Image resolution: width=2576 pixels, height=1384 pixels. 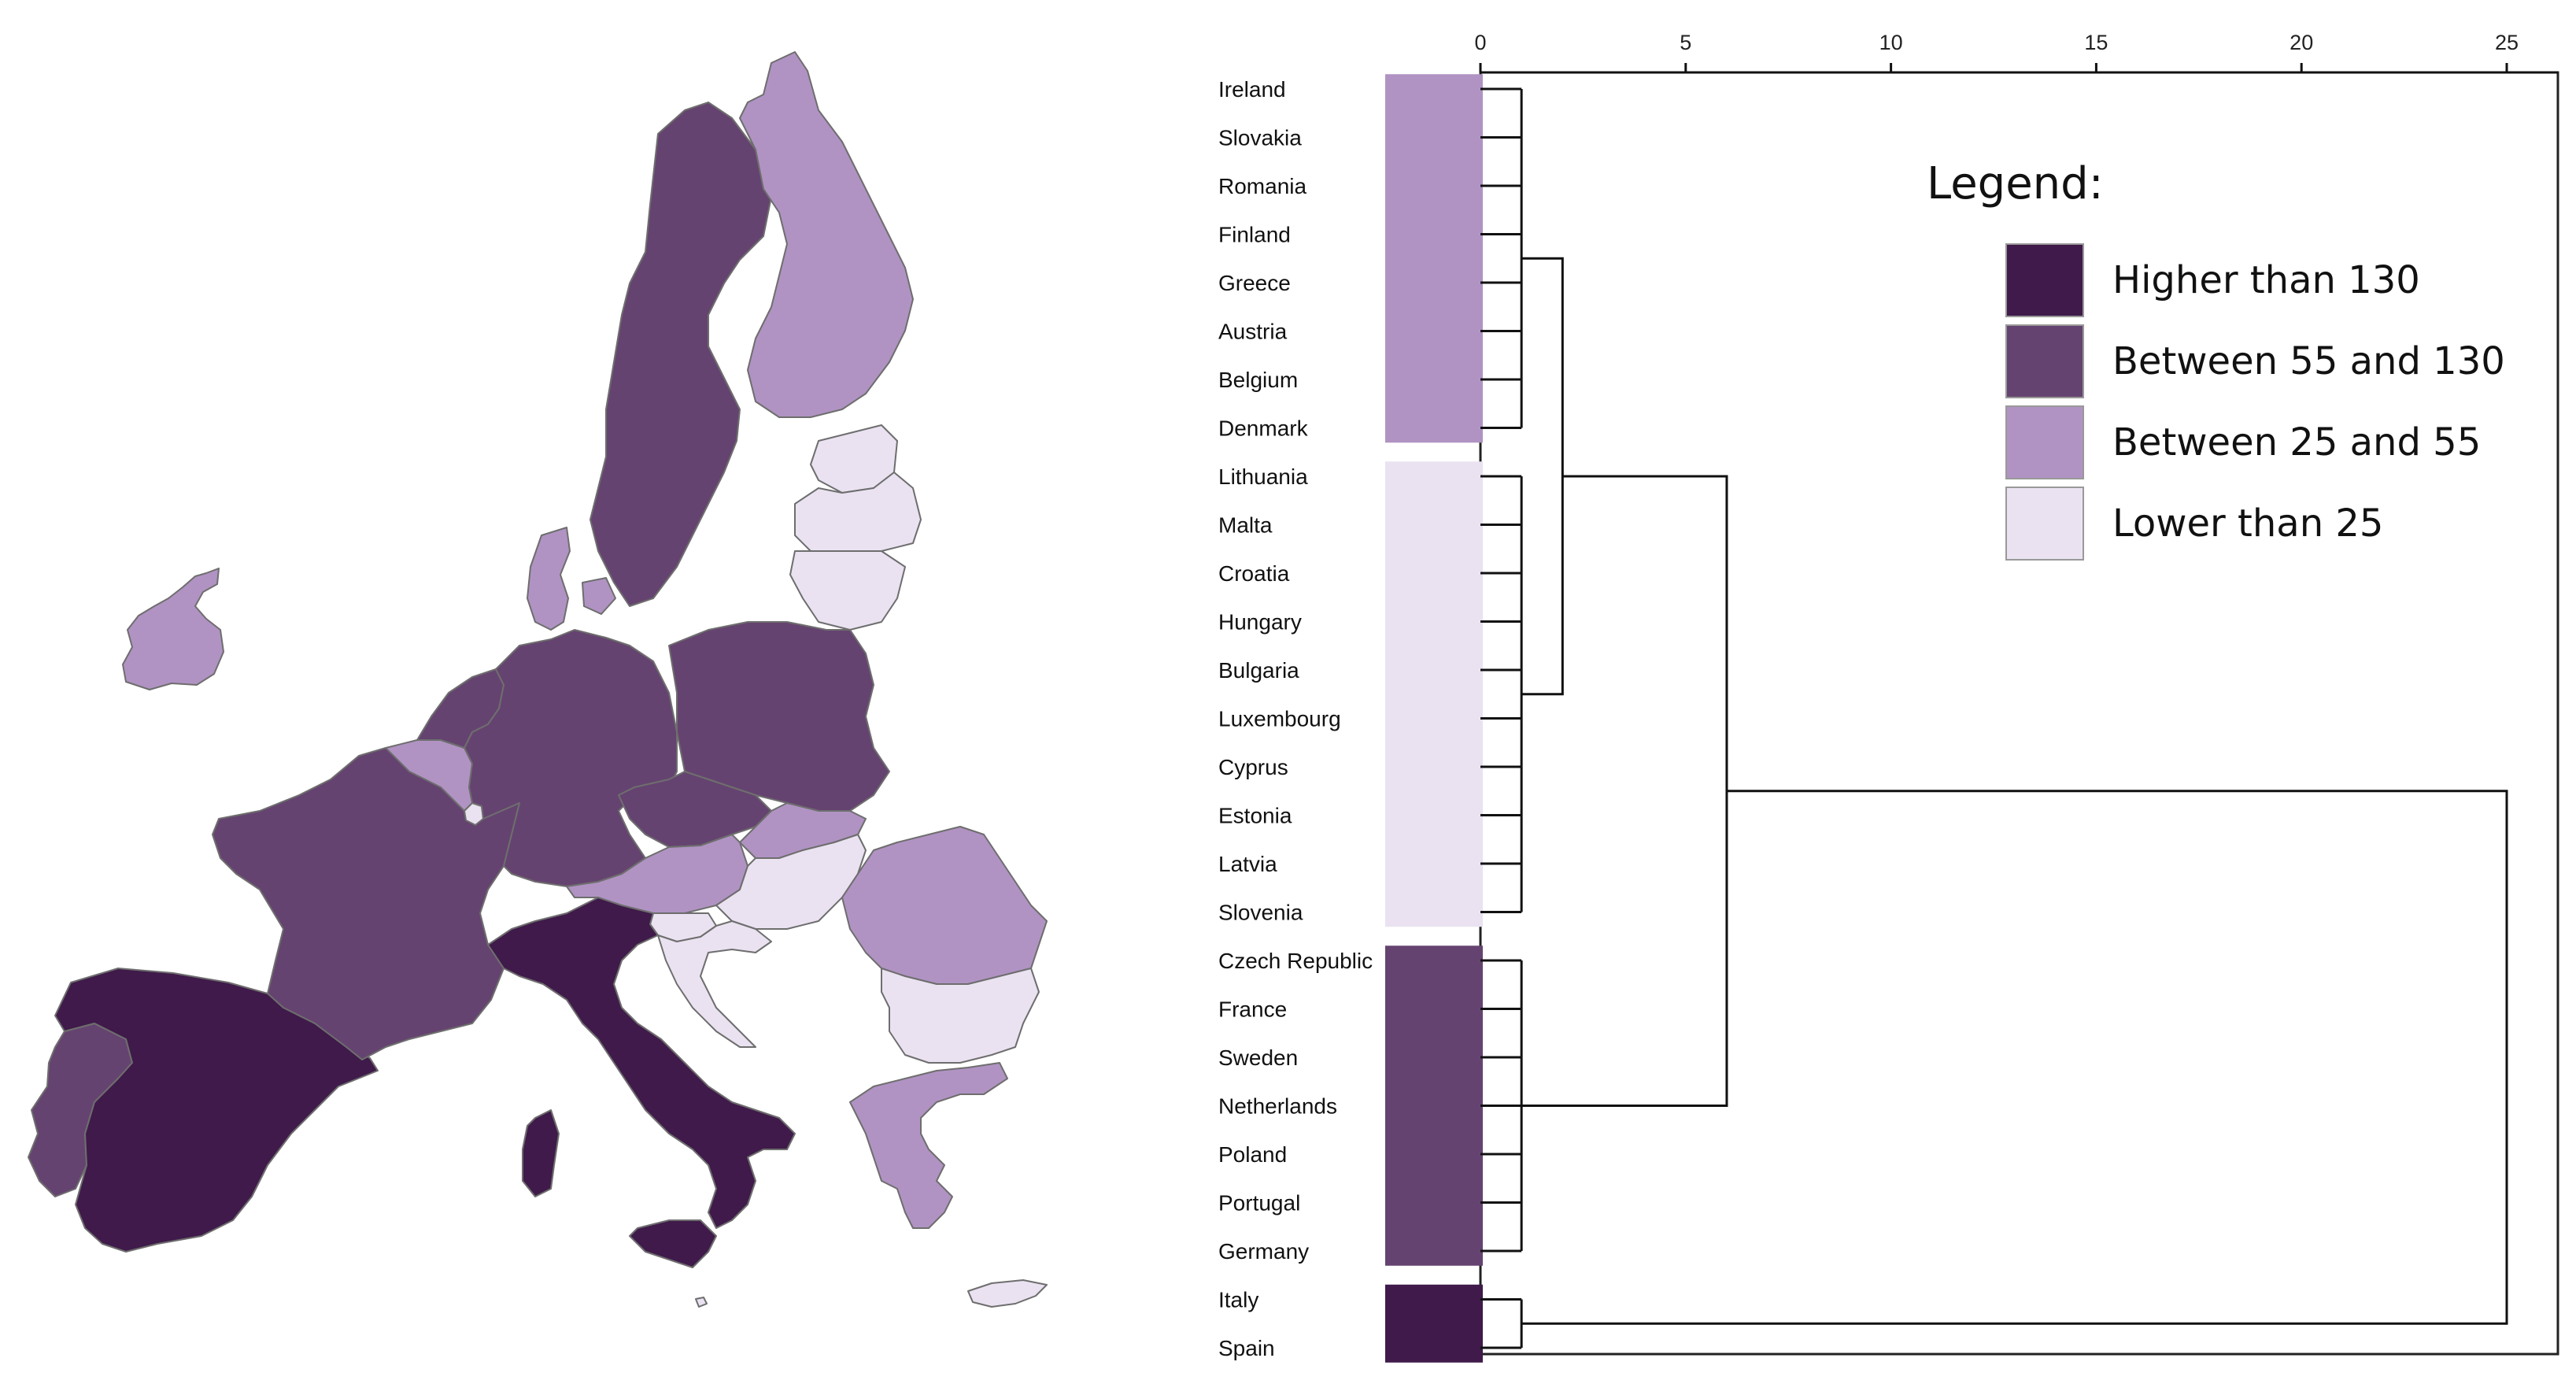 What do you see at coordinates (1258, 380) in the screenshot?
I see `leaf-label-belgium: Belgium` at bounding box center [1258, 380].